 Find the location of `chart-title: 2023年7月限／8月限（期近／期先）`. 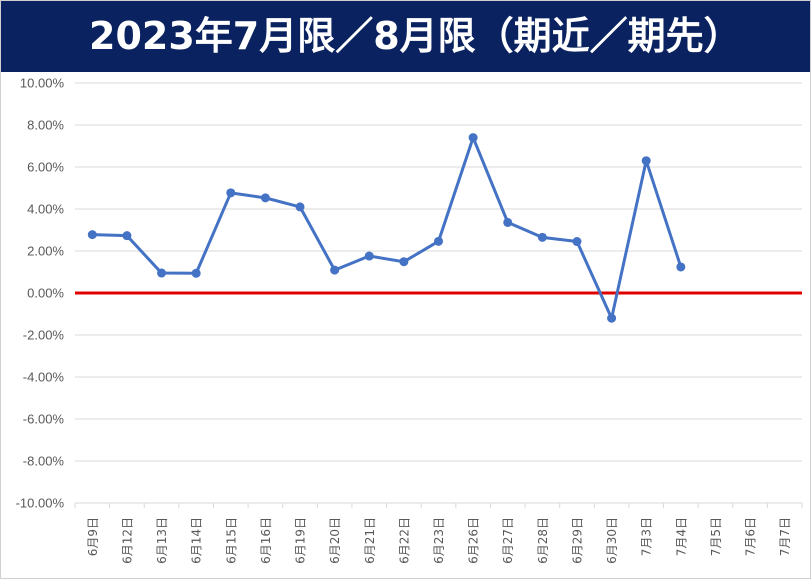

chart-title: 2023年7月限／8月限（期近／期先） is located at coordinates (415, 36).